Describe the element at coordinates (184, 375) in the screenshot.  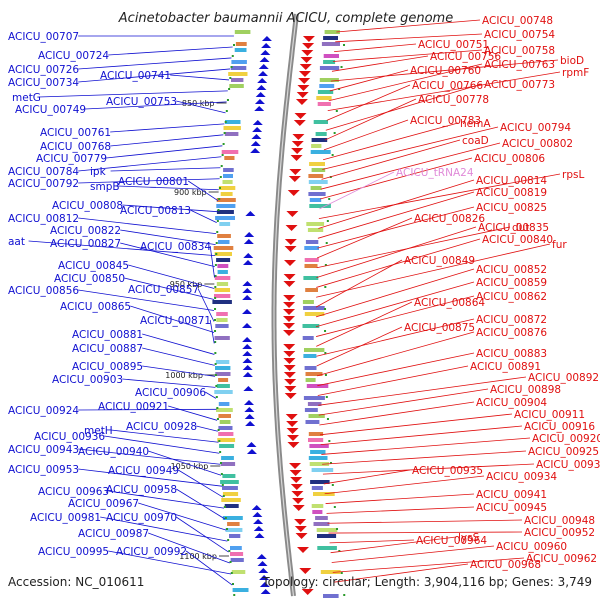
I see `kbp-label: 1000 kbp` at that location.